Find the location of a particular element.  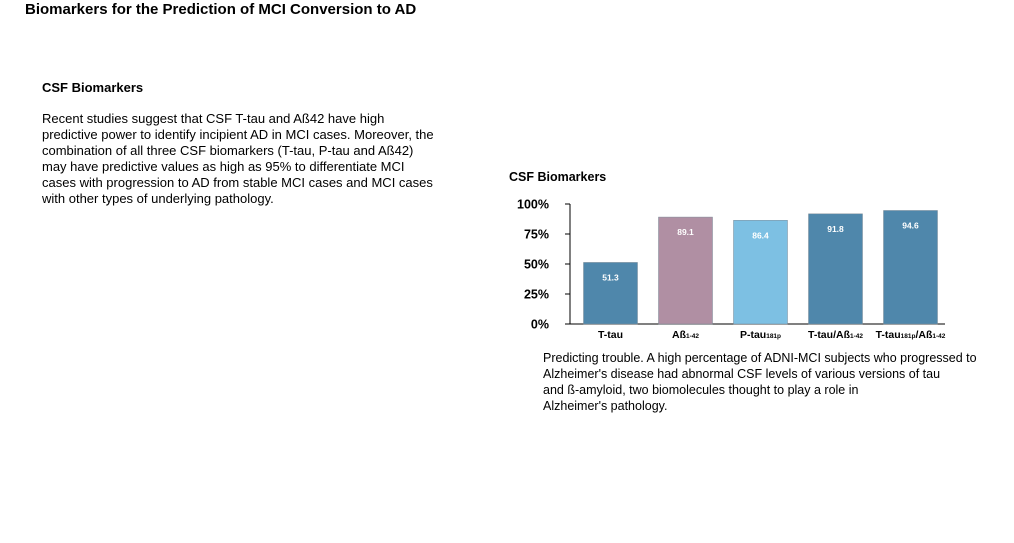

x-tick-text: Aß is located at coordinates (679, 335).